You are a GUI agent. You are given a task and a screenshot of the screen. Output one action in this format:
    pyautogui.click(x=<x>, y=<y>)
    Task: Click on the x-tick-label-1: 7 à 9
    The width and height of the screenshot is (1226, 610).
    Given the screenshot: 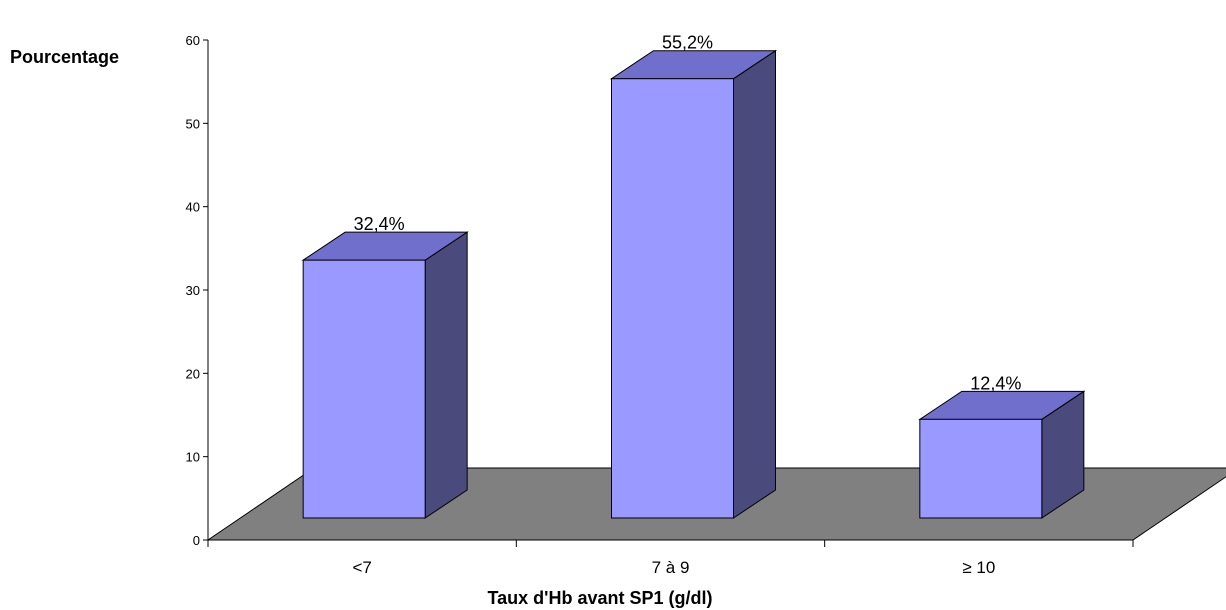 What is the action you would take?
    pyautogui.click(x=671, y=567)
    